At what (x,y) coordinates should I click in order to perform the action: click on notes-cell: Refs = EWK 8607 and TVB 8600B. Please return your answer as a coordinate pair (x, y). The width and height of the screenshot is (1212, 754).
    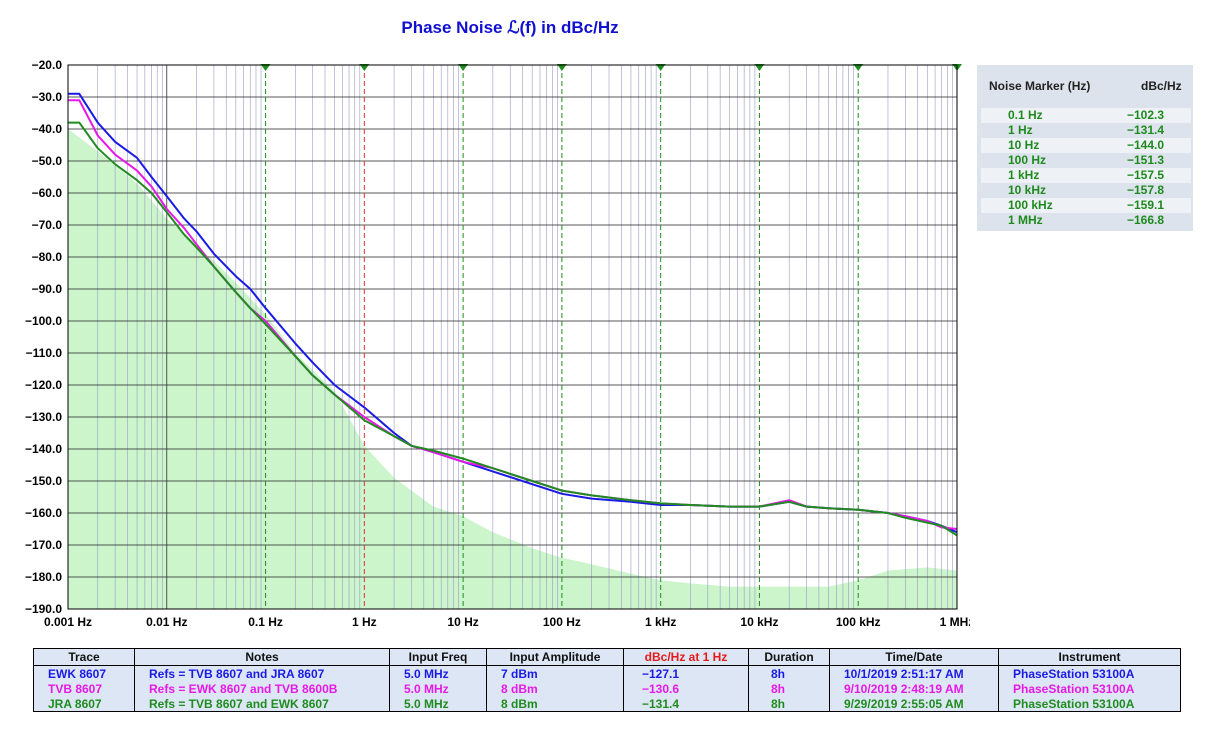
    Looking at the image, I should click on (262, 688).